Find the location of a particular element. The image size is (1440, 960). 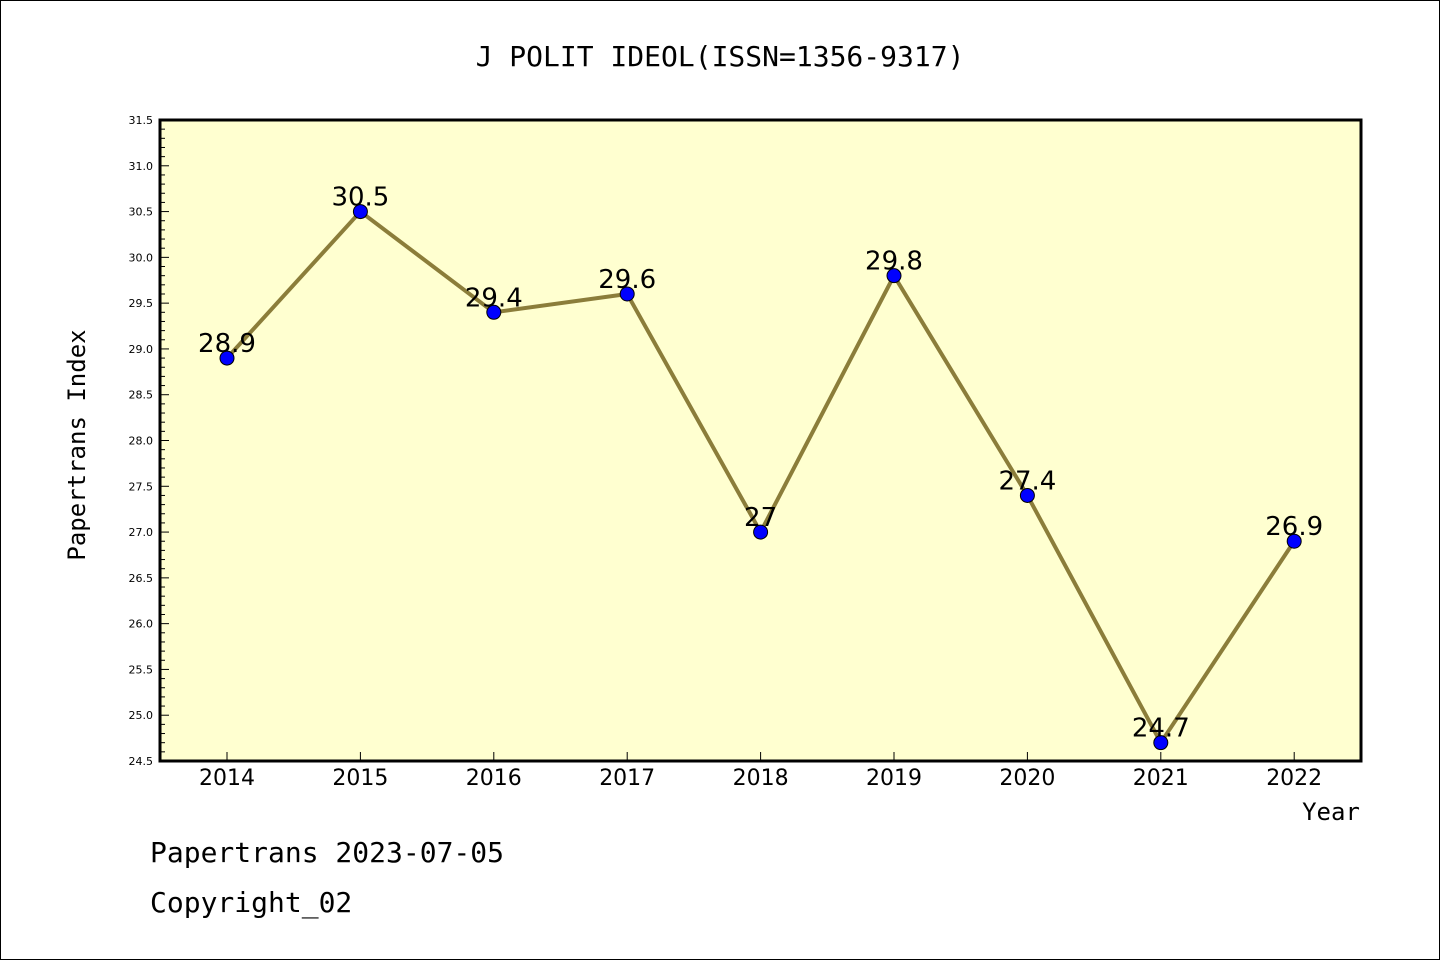

x-tick-label: 2018 is located at coordinates (761, 778).